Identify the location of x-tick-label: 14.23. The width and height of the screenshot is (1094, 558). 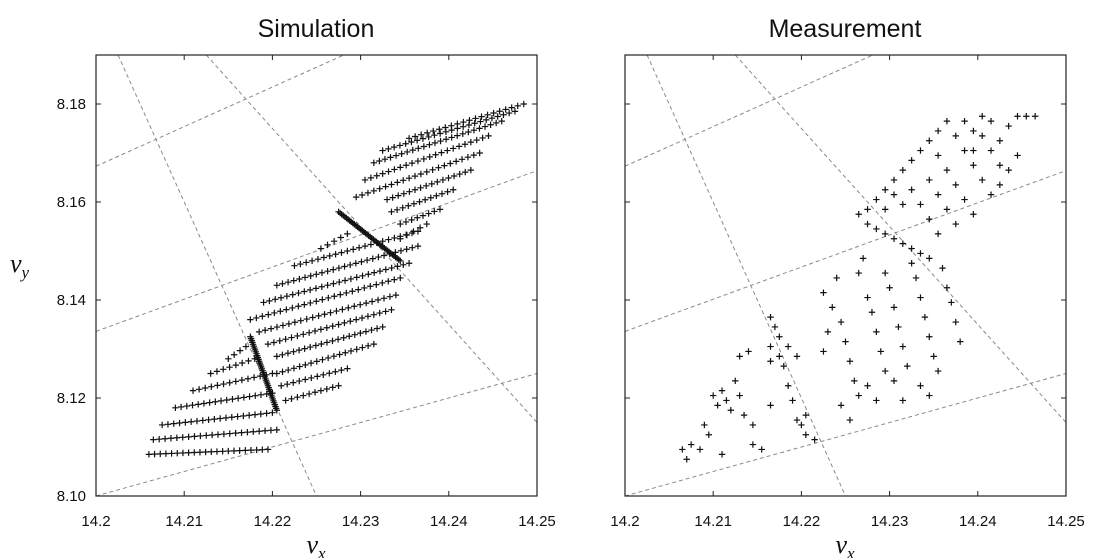
(361, 521).